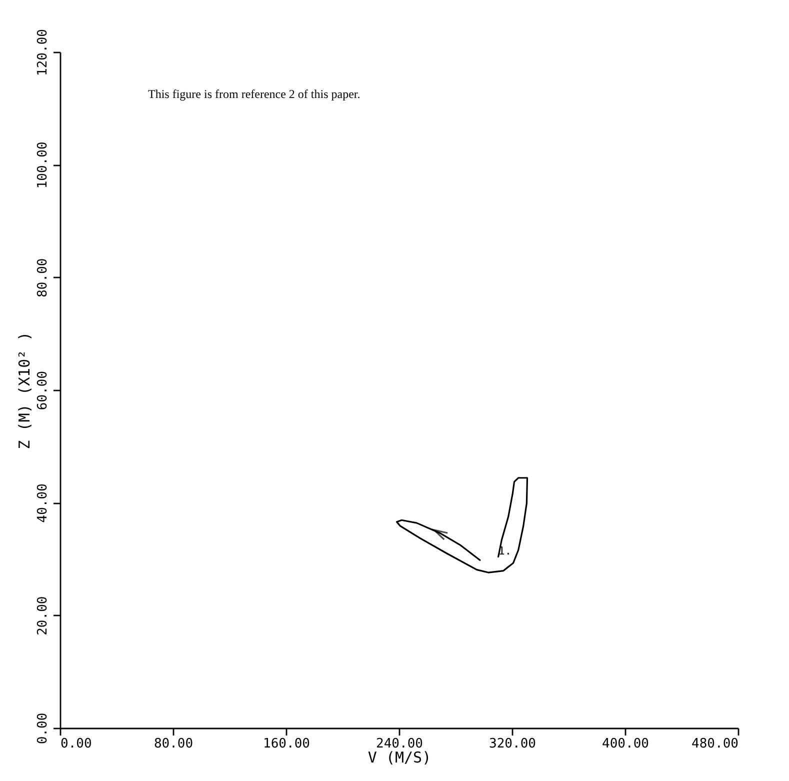 The width and height of the screenshot is (789, 781). What do you see at coordinates (174, 744) in the screenshot?
I see `x-tick-label: 80.00` at bounding box center [174, 744].